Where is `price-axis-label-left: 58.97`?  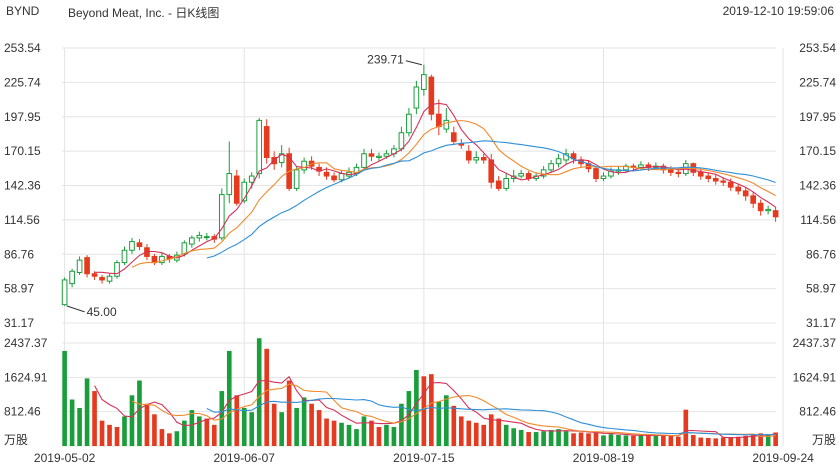
price-axis-label-left: 58.97 is located at coordinates (19, 289).